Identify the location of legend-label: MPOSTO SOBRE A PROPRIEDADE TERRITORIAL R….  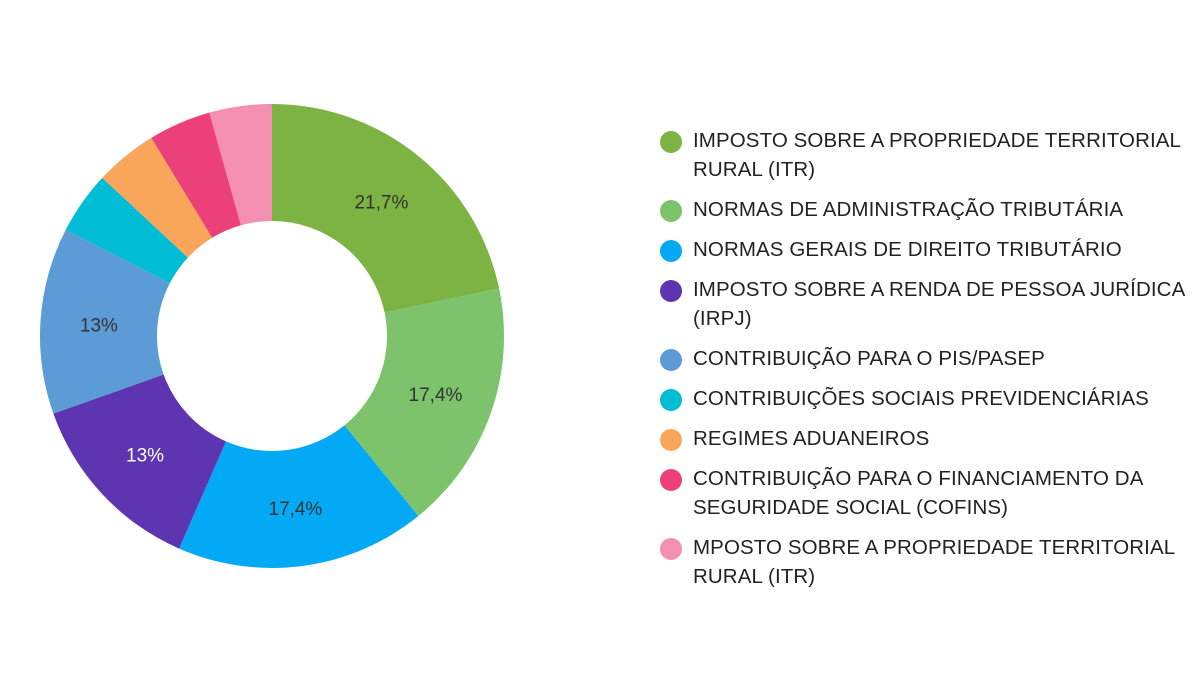
(934, 562).